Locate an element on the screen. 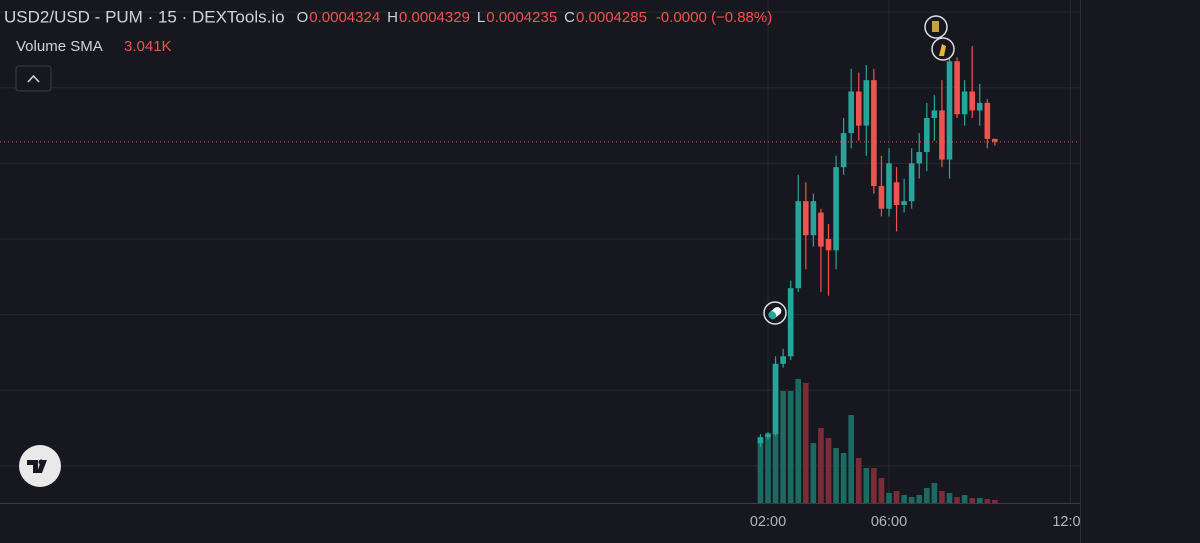 This screenshot has height=543, width=1200. x-tick-label: 02:00 is located at coordinates (768, 522).